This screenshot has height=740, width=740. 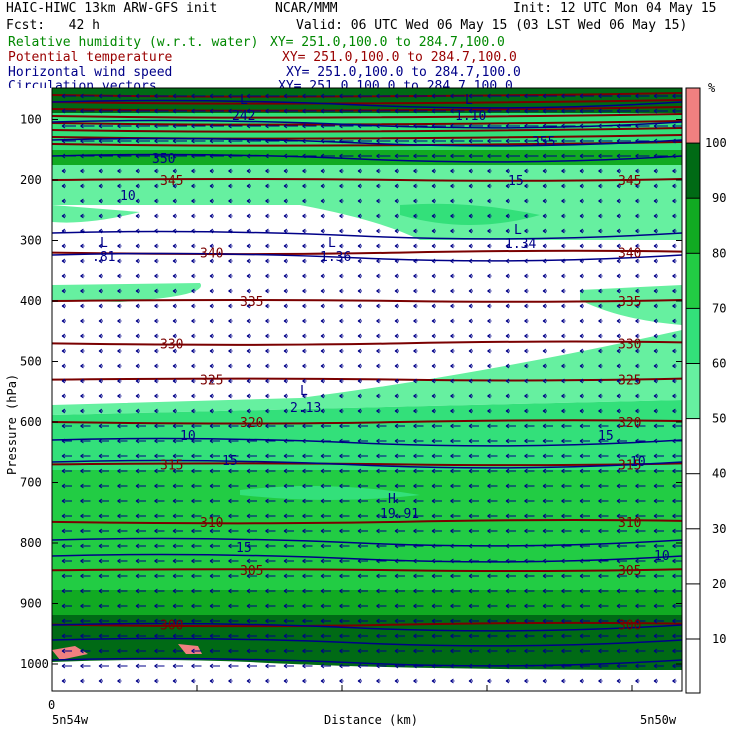 What do you see at coordinates (719, 308) in the screenshot?
I see `colorbar-tick-label: 70` at bounding box center [719, 308].